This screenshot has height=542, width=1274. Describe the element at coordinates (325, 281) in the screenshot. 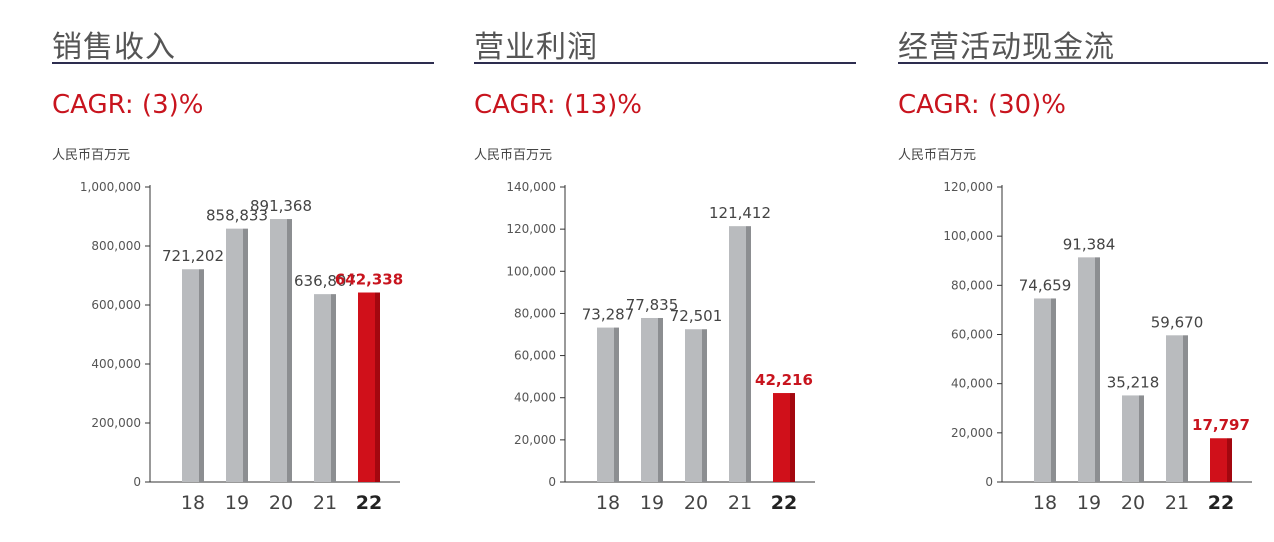

I see `data-label: 636,807` at that location.